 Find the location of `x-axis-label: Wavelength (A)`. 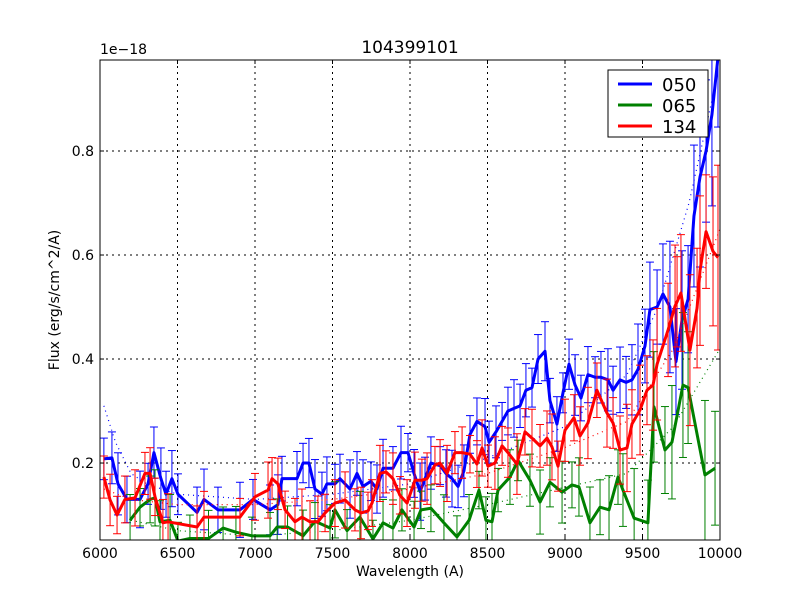

x-axis-label: Wavelength (A) is located at coordinates (410, 572).